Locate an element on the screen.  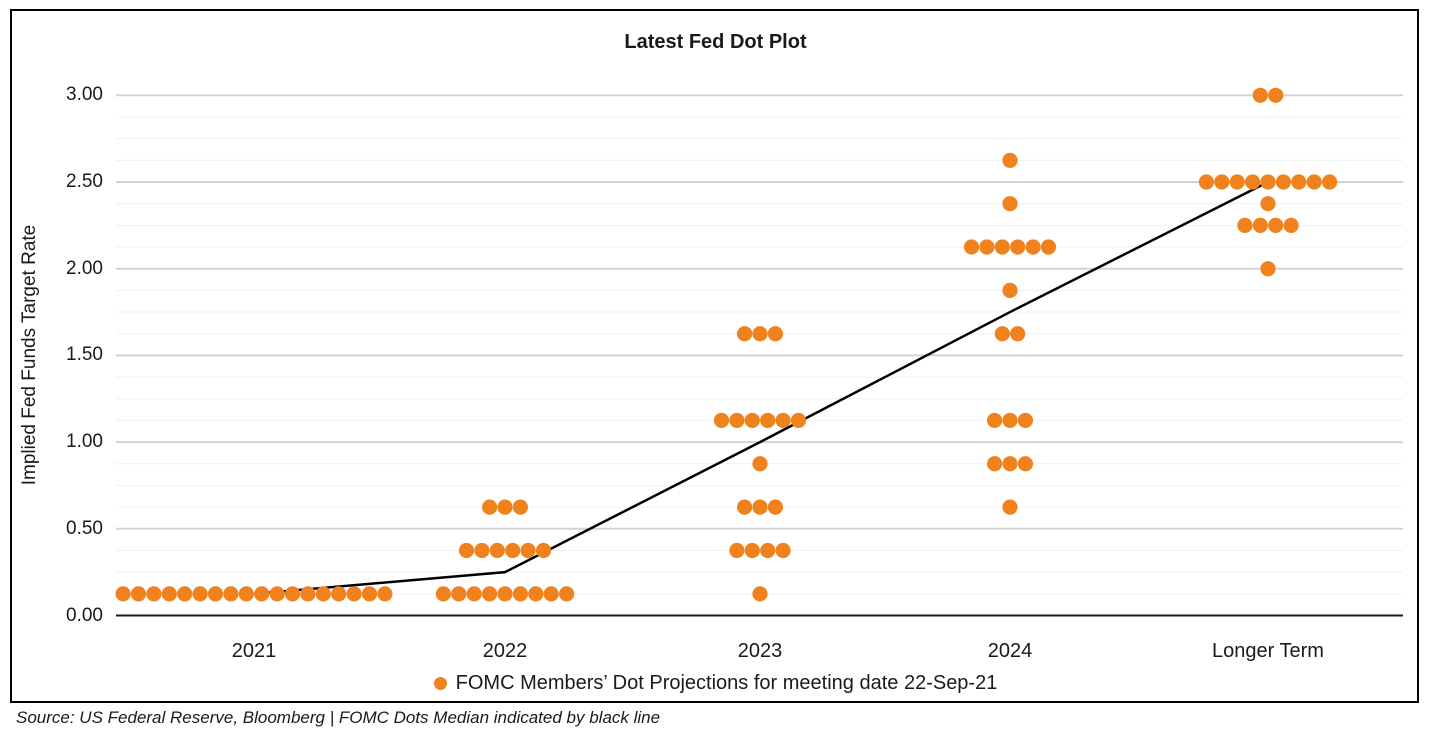
x-category-label: 2022 is located at coordinates (505, 651).